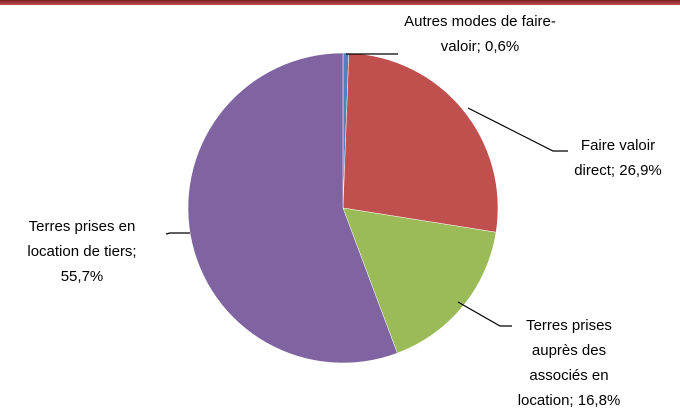  What do you see at coordinates (340, 2) in the screenshot?
I see `top-bar` at bounding box center [340, 2].